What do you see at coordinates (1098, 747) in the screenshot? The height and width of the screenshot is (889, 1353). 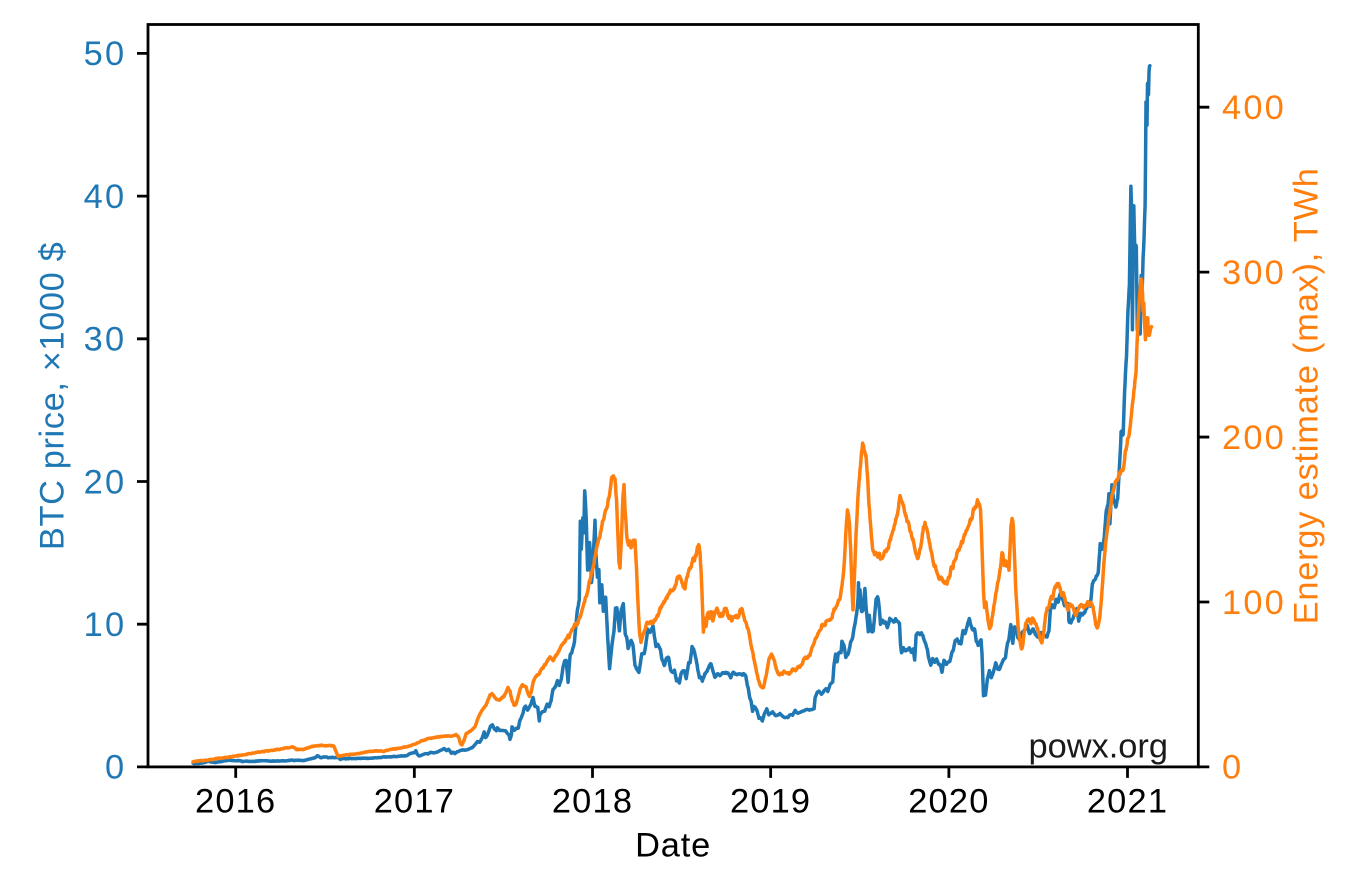 I see `svg-text: powx.org` at bounding box center [1098, 747].